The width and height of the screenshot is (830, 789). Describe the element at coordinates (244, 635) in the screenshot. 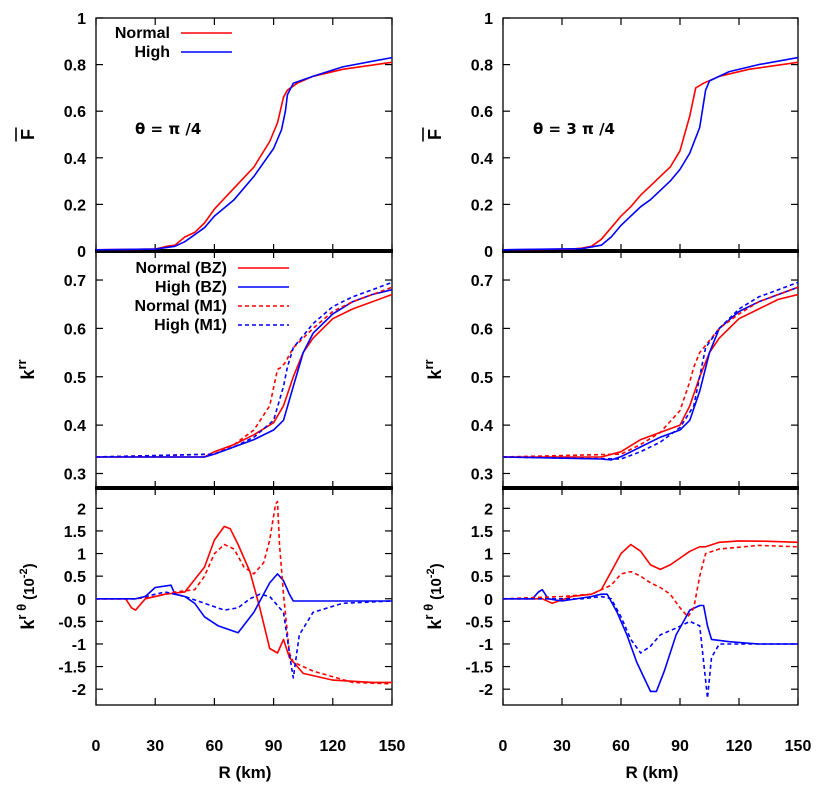

I see `series-line-high-m1-p4` at that location.